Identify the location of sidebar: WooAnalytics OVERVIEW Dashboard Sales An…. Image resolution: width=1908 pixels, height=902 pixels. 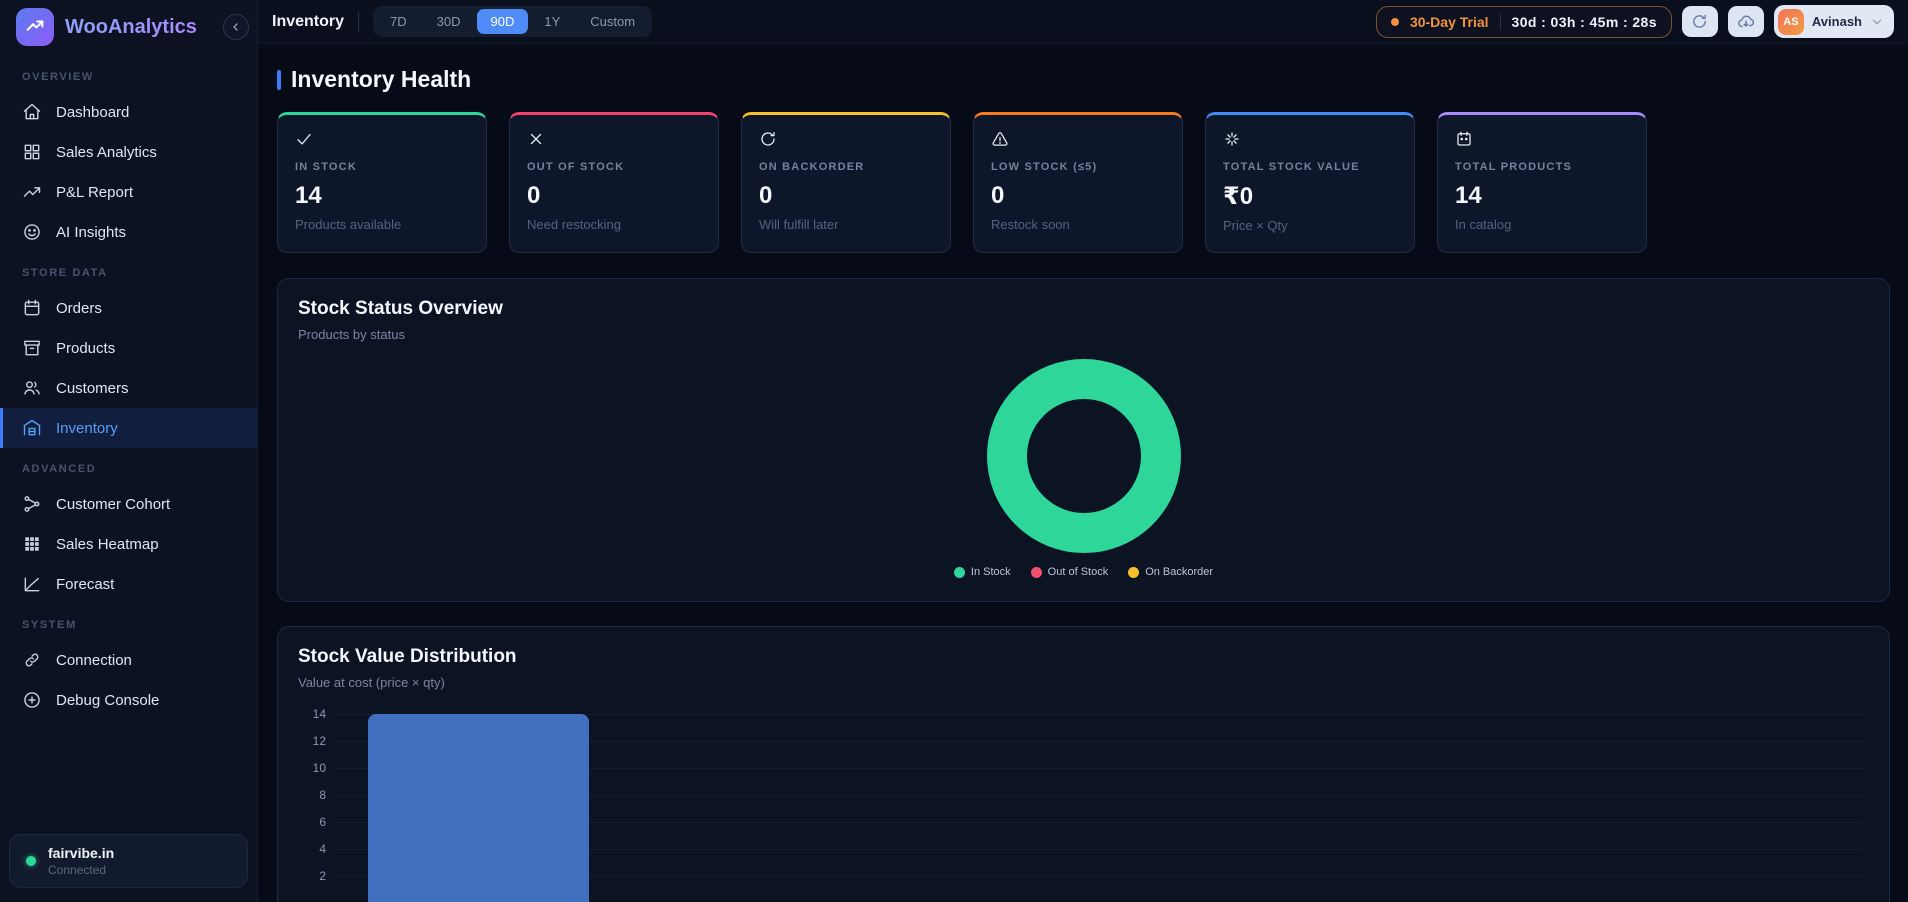
(129, 451).